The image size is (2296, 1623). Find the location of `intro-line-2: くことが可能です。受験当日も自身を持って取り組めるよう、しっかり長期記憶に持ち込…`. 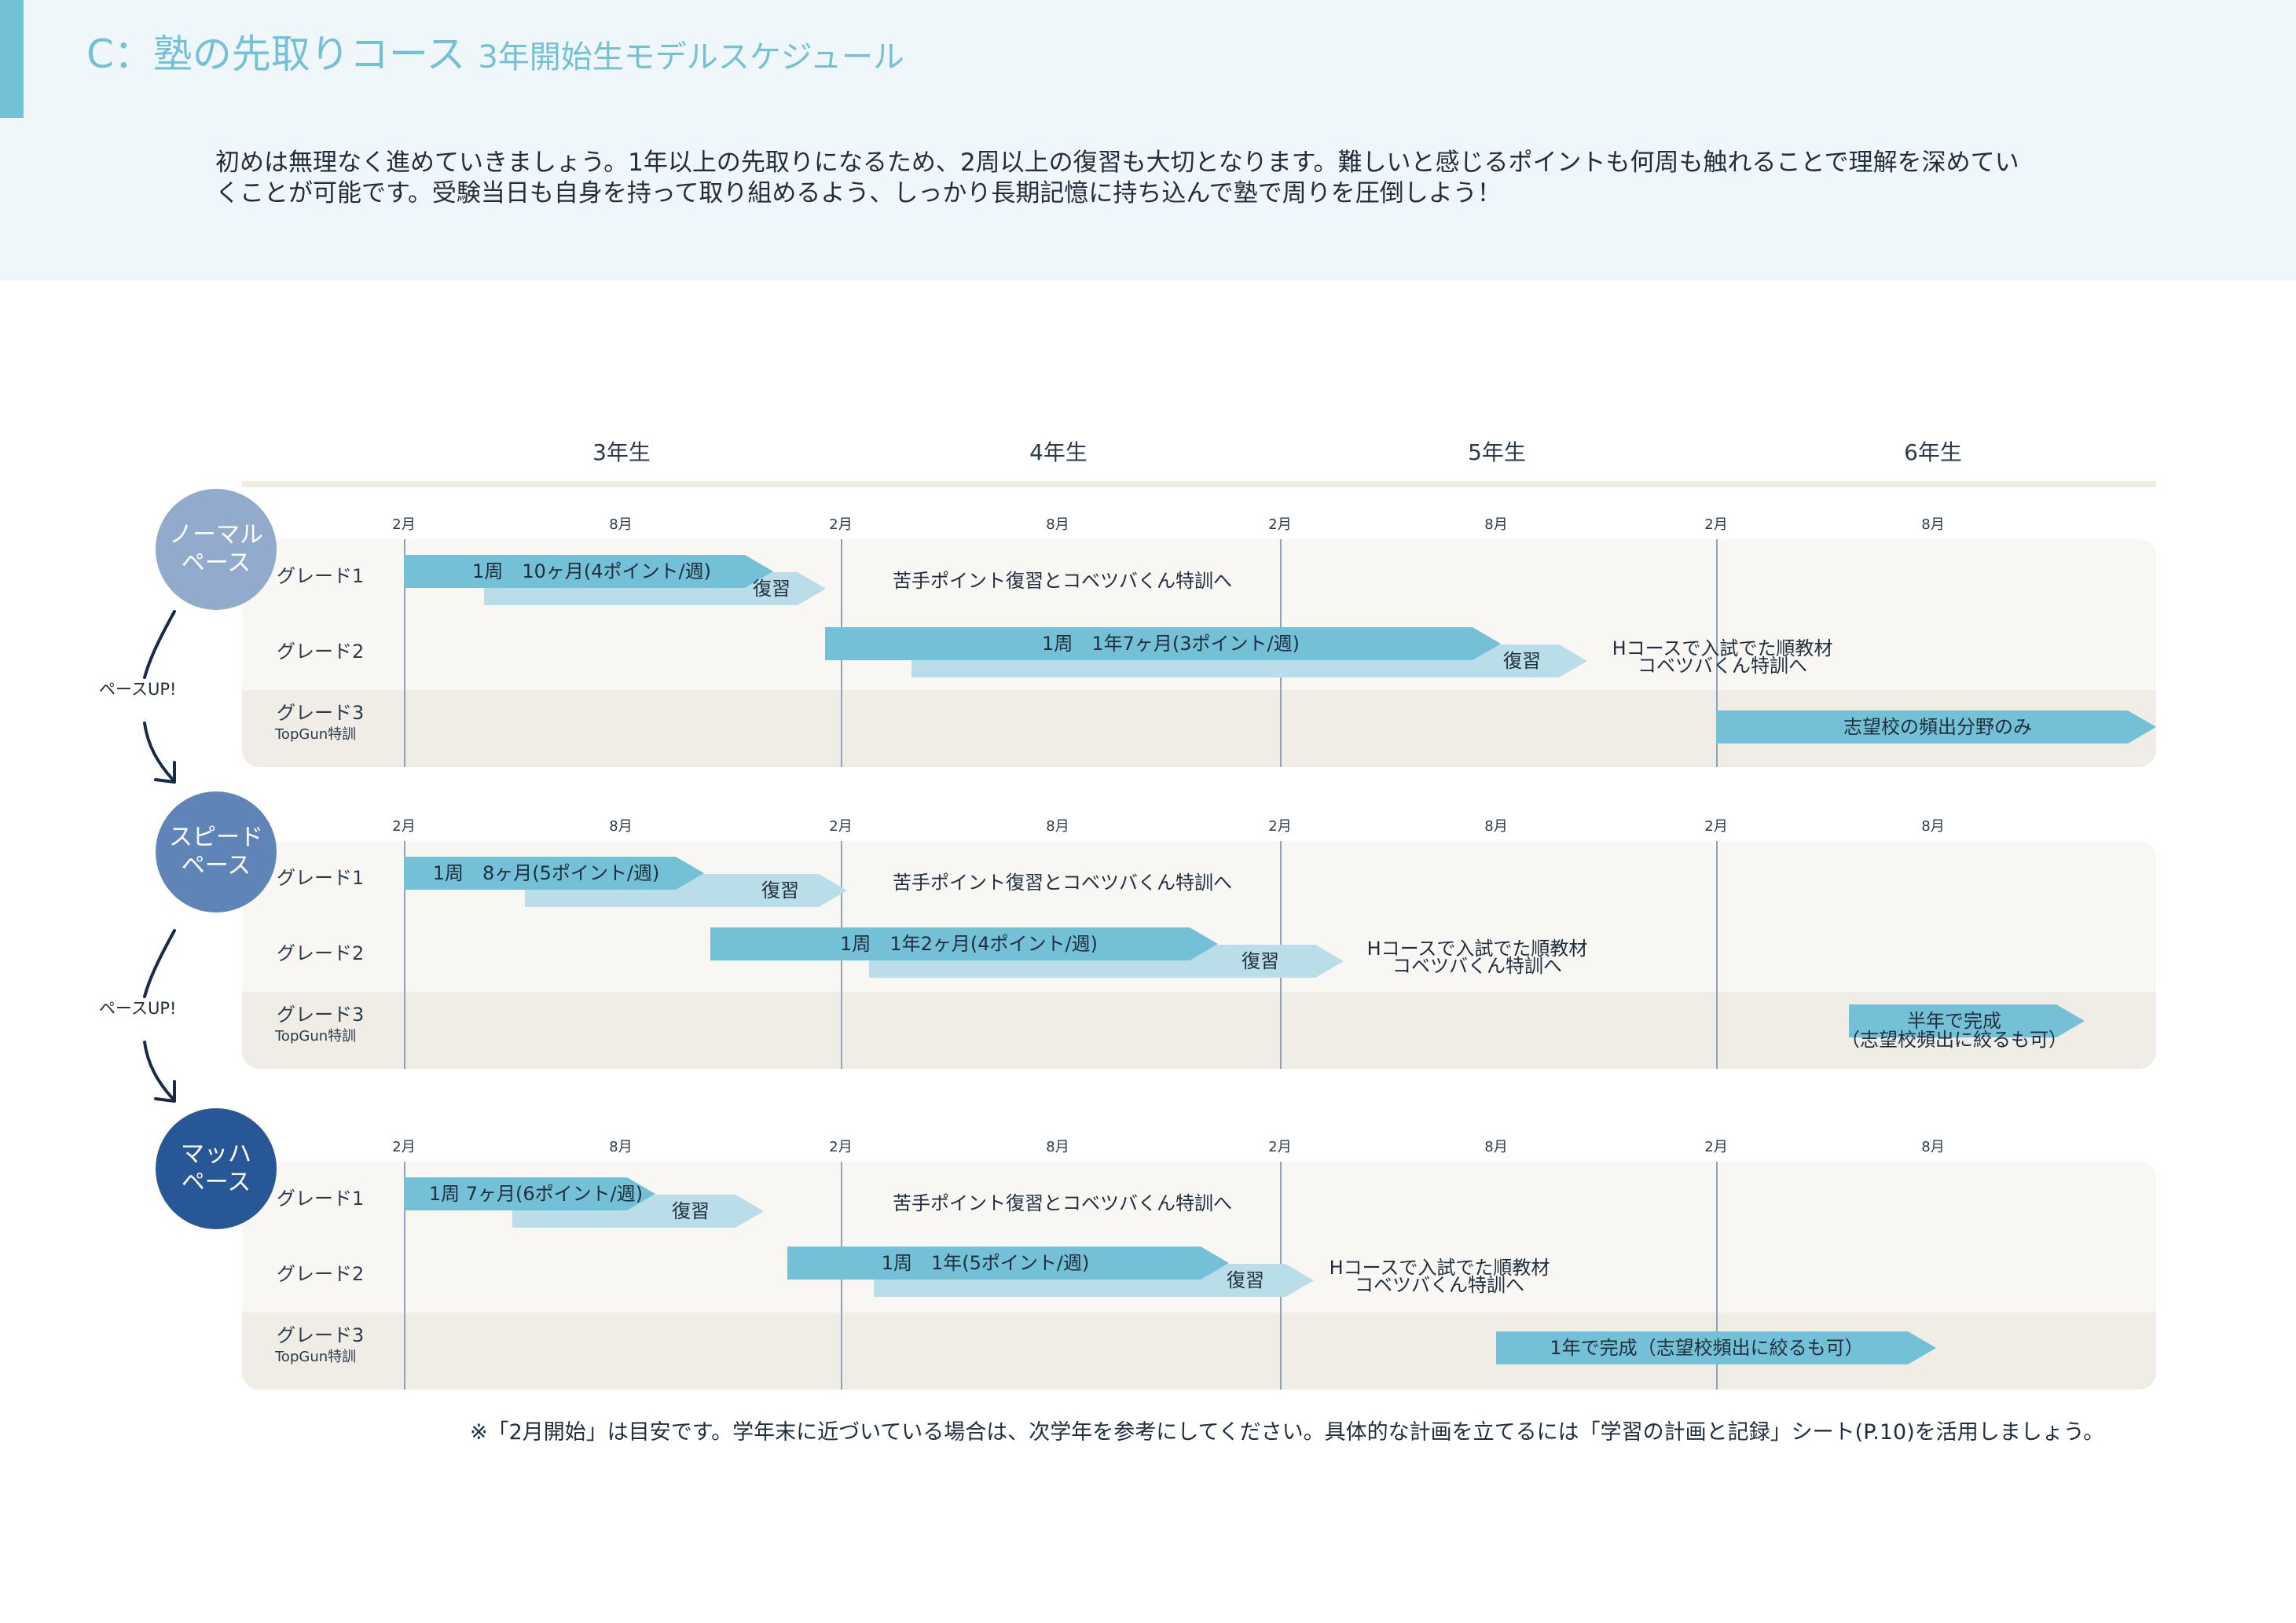

intro-line-2: くことが可能です。受験当日も自身を持って取り組めるよう、しっかり長期記憶に持ち込… is located at coordinates (858, 193).